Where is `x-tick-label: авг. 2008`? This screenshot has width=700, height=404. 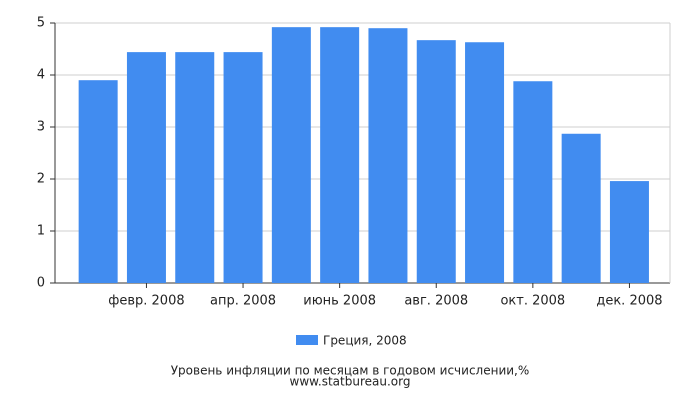
x-tick-label: авг. 2008 is located at coordinates (436, 301).